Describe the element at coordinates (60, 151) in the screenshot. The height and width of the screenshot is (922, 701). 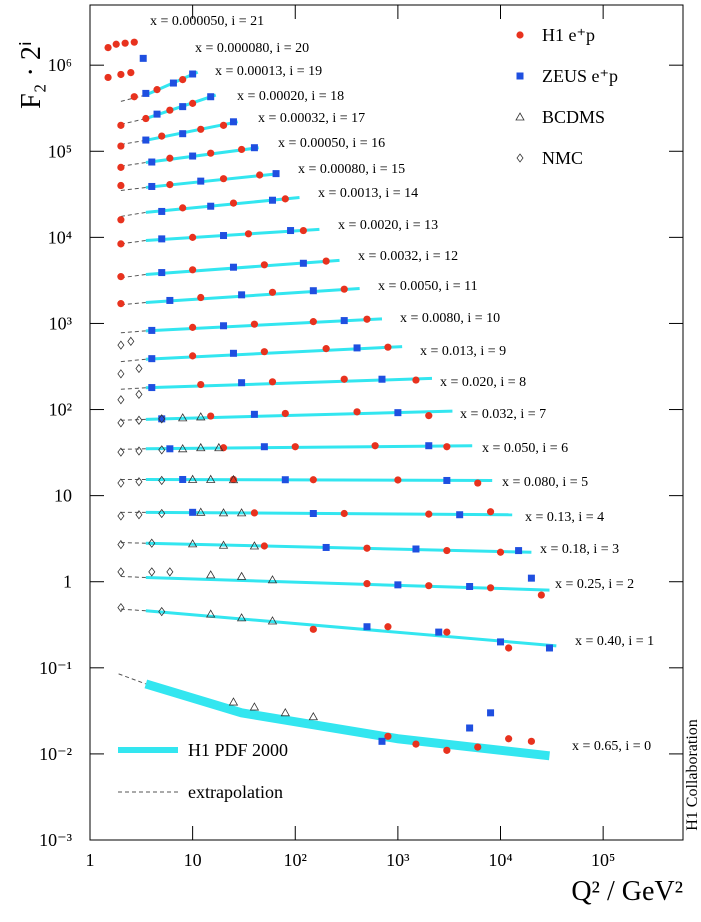
I see `y-tick-label: 10⁵` at that location.